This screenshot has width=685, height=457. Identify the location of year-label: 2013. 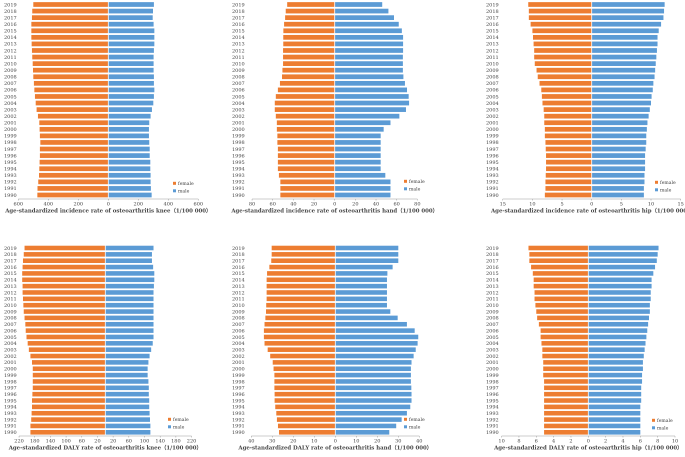
(238, 45).